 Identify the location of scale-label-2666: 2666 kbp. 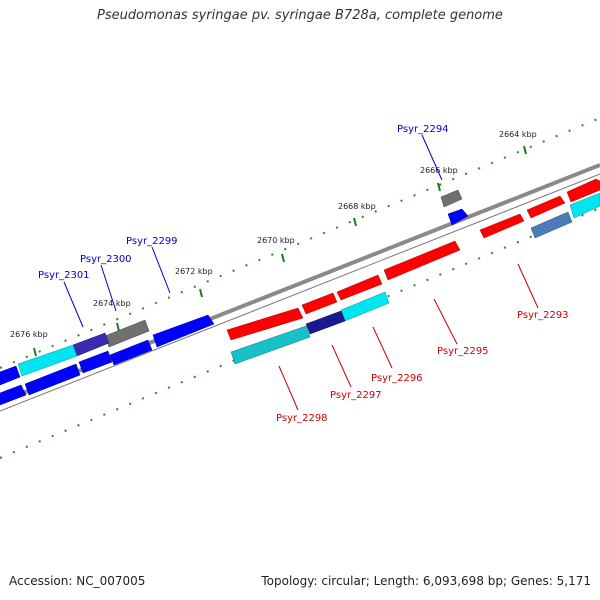
(439, 170).